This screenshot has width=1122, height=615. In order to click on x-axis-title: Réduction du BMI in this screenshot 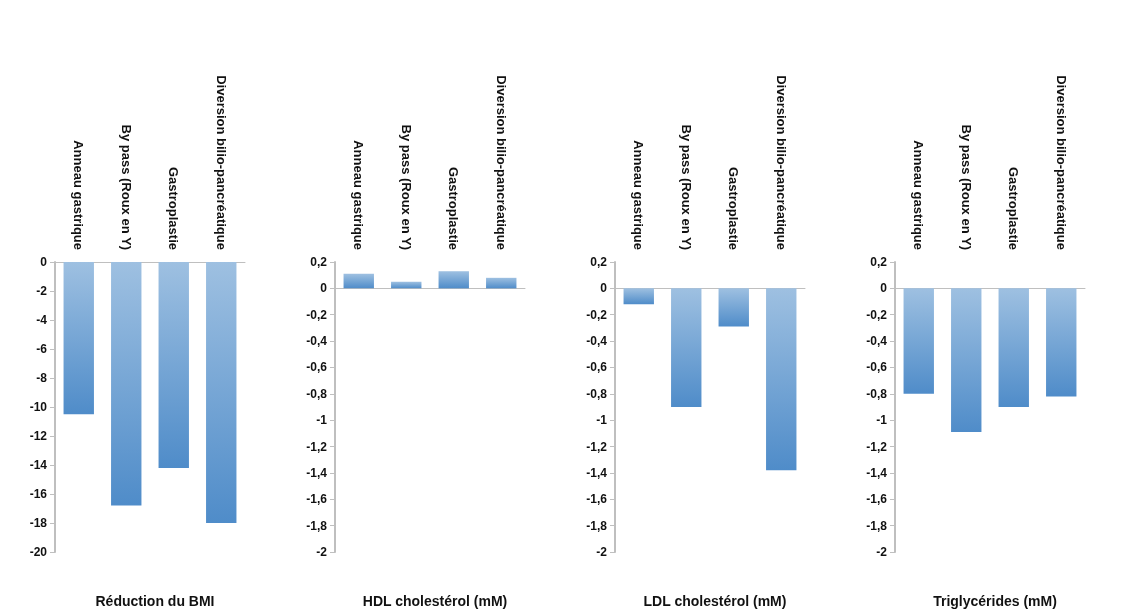, I will do `click(155, 601)`.